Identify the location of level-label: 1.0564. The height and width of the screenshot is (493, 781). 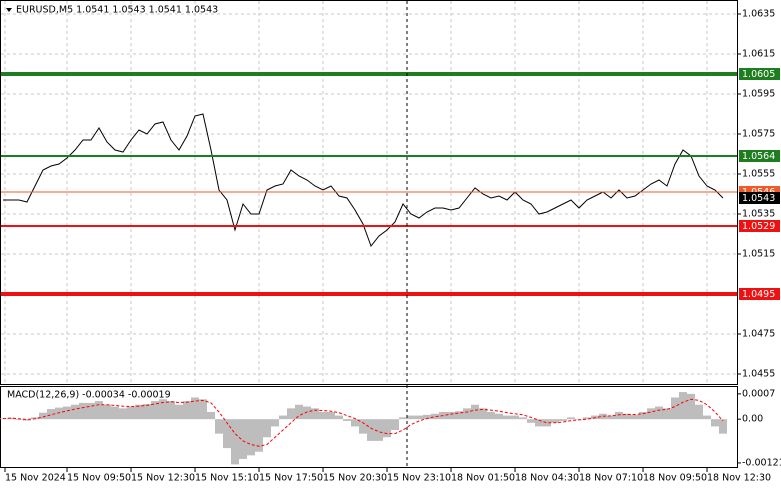
(758, 156).